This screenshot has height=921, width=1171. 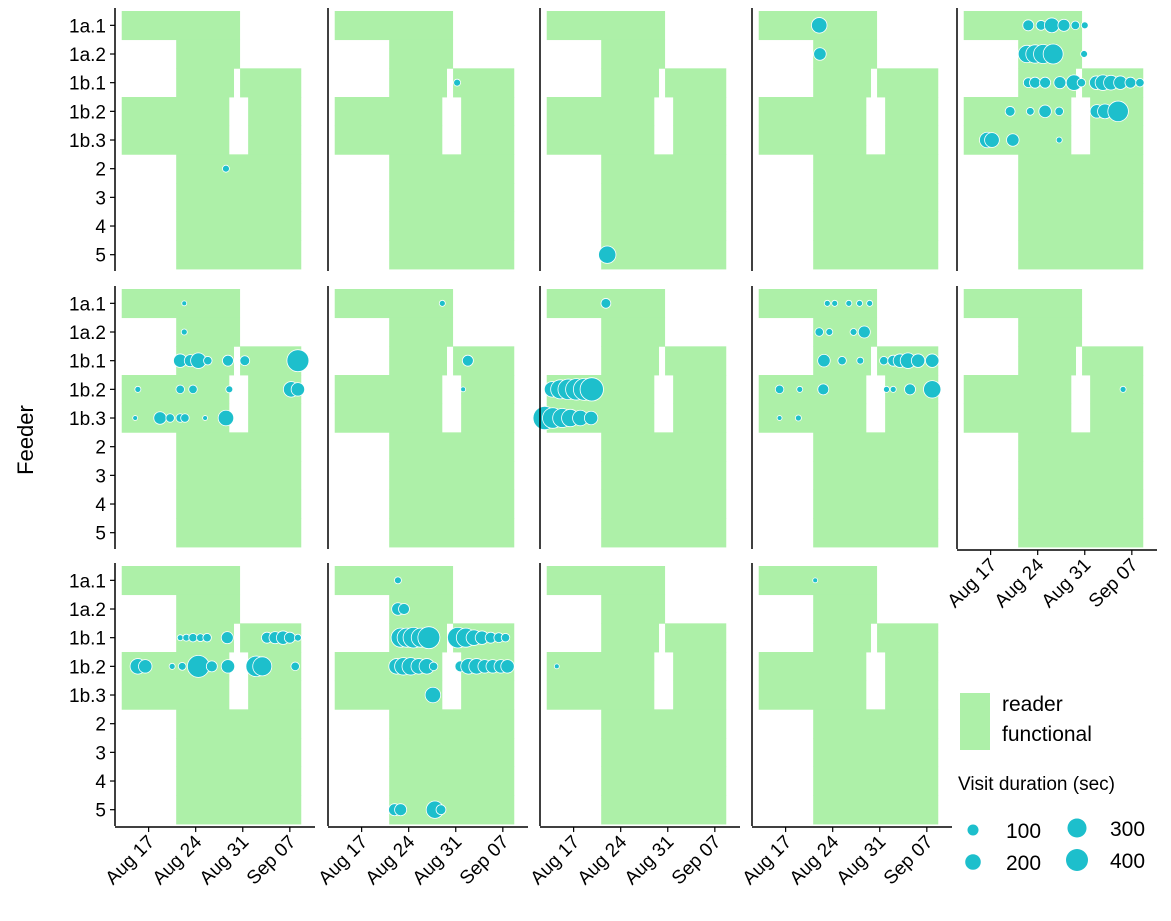 What do you see at coordinates (87, 362) in the screenshot?
I see `y-tick-label: 1b.1` at bounding box center [87, 362].